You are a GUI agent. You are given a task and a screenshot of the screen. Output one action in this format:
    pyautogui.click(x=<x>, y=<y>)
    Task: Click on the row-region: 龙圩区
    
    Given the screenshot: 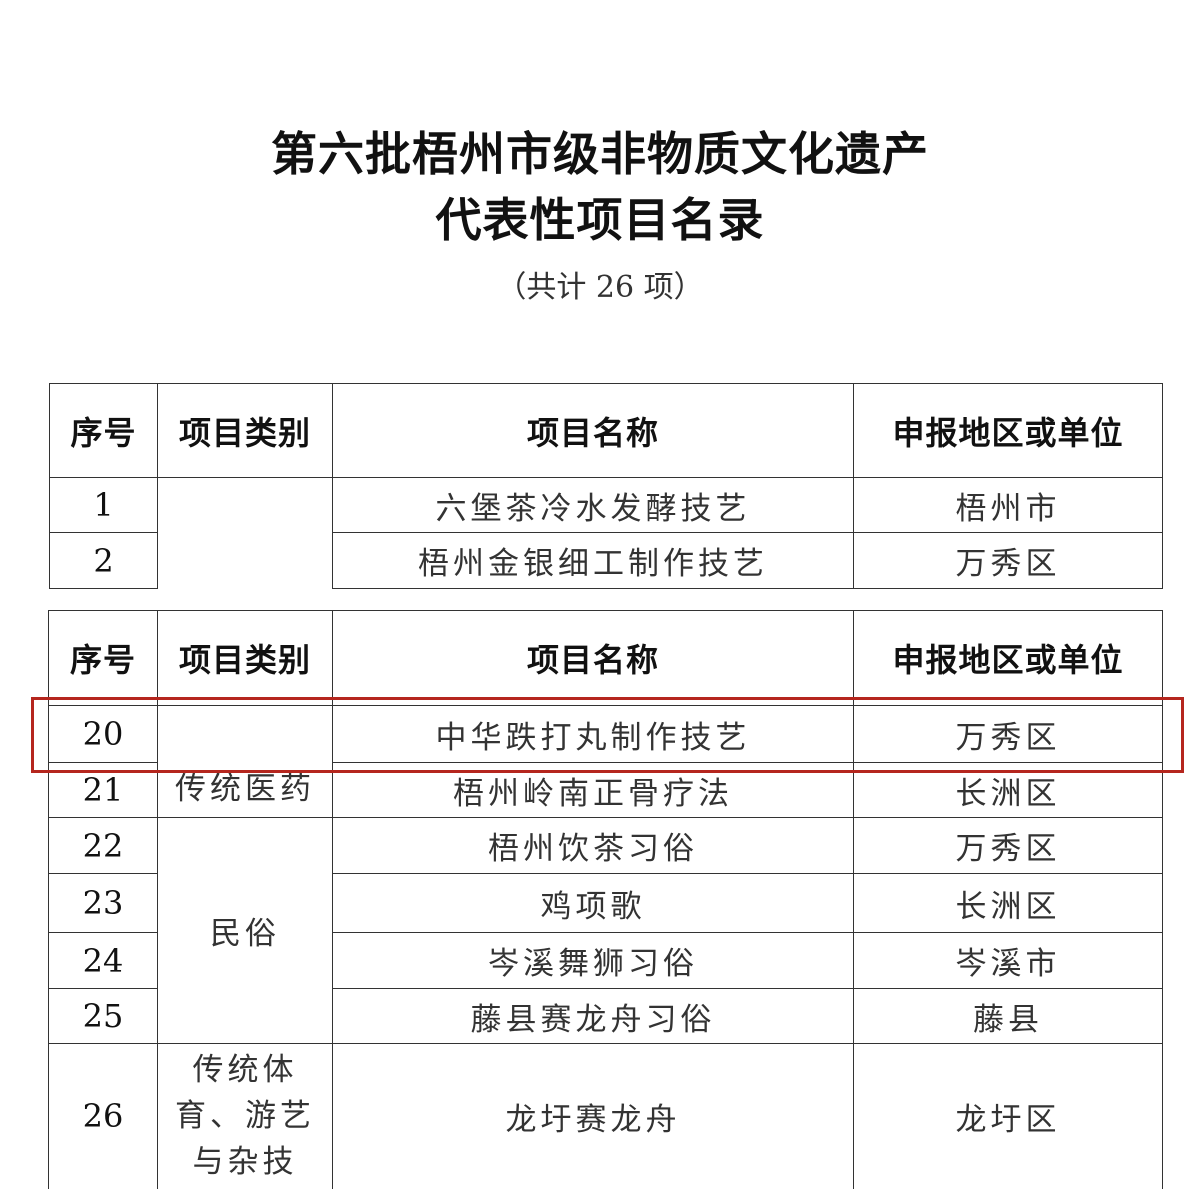 What is the action you would take?
    pyautogui.click(x=1008, y=1116)
    